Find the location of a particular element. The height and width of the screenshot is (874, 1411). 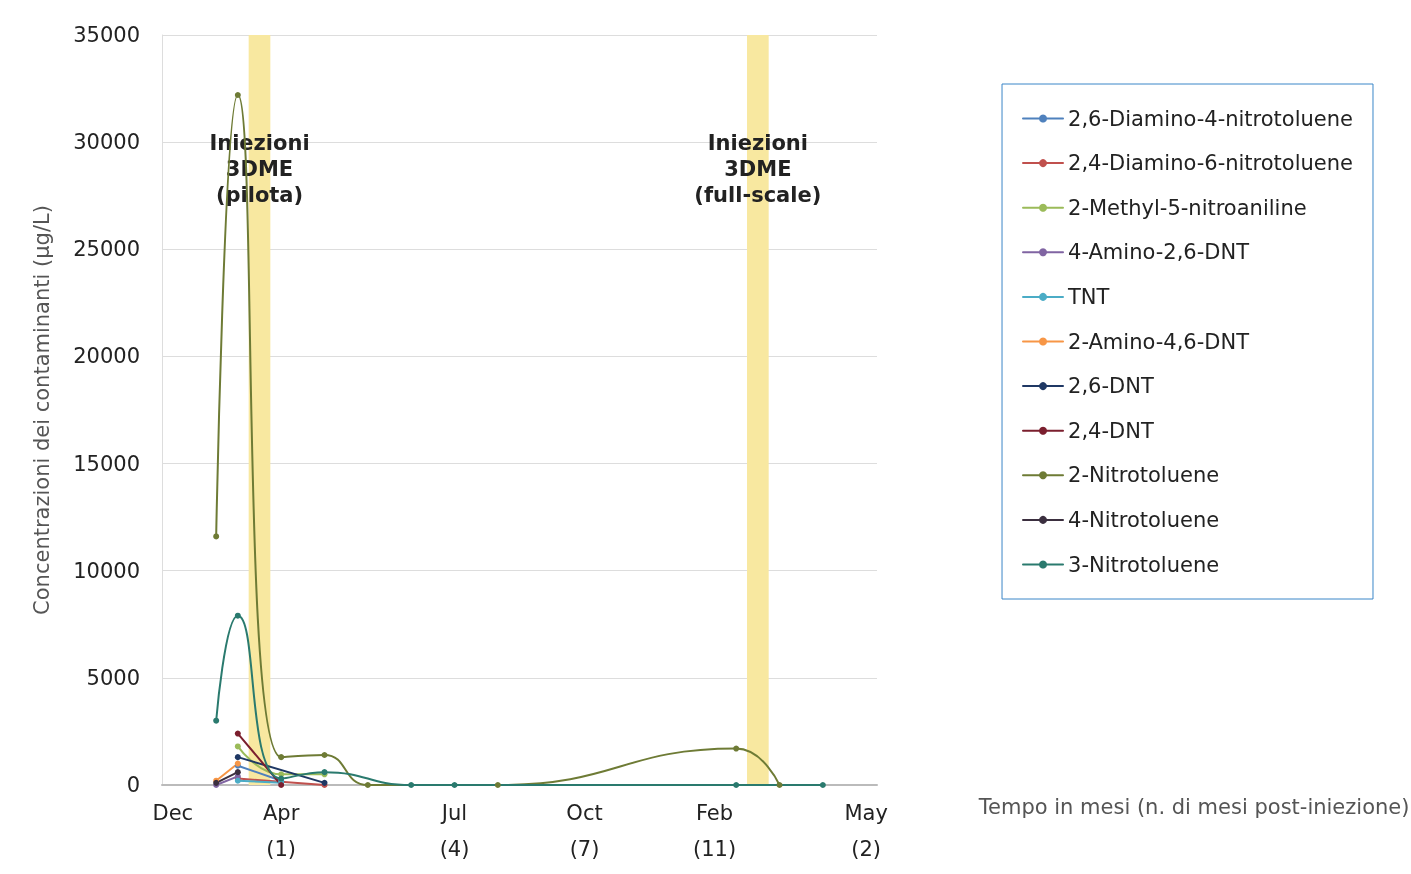

data-label: Iniezioni 3DME (full-scale) is located at coordinates (758, 169).